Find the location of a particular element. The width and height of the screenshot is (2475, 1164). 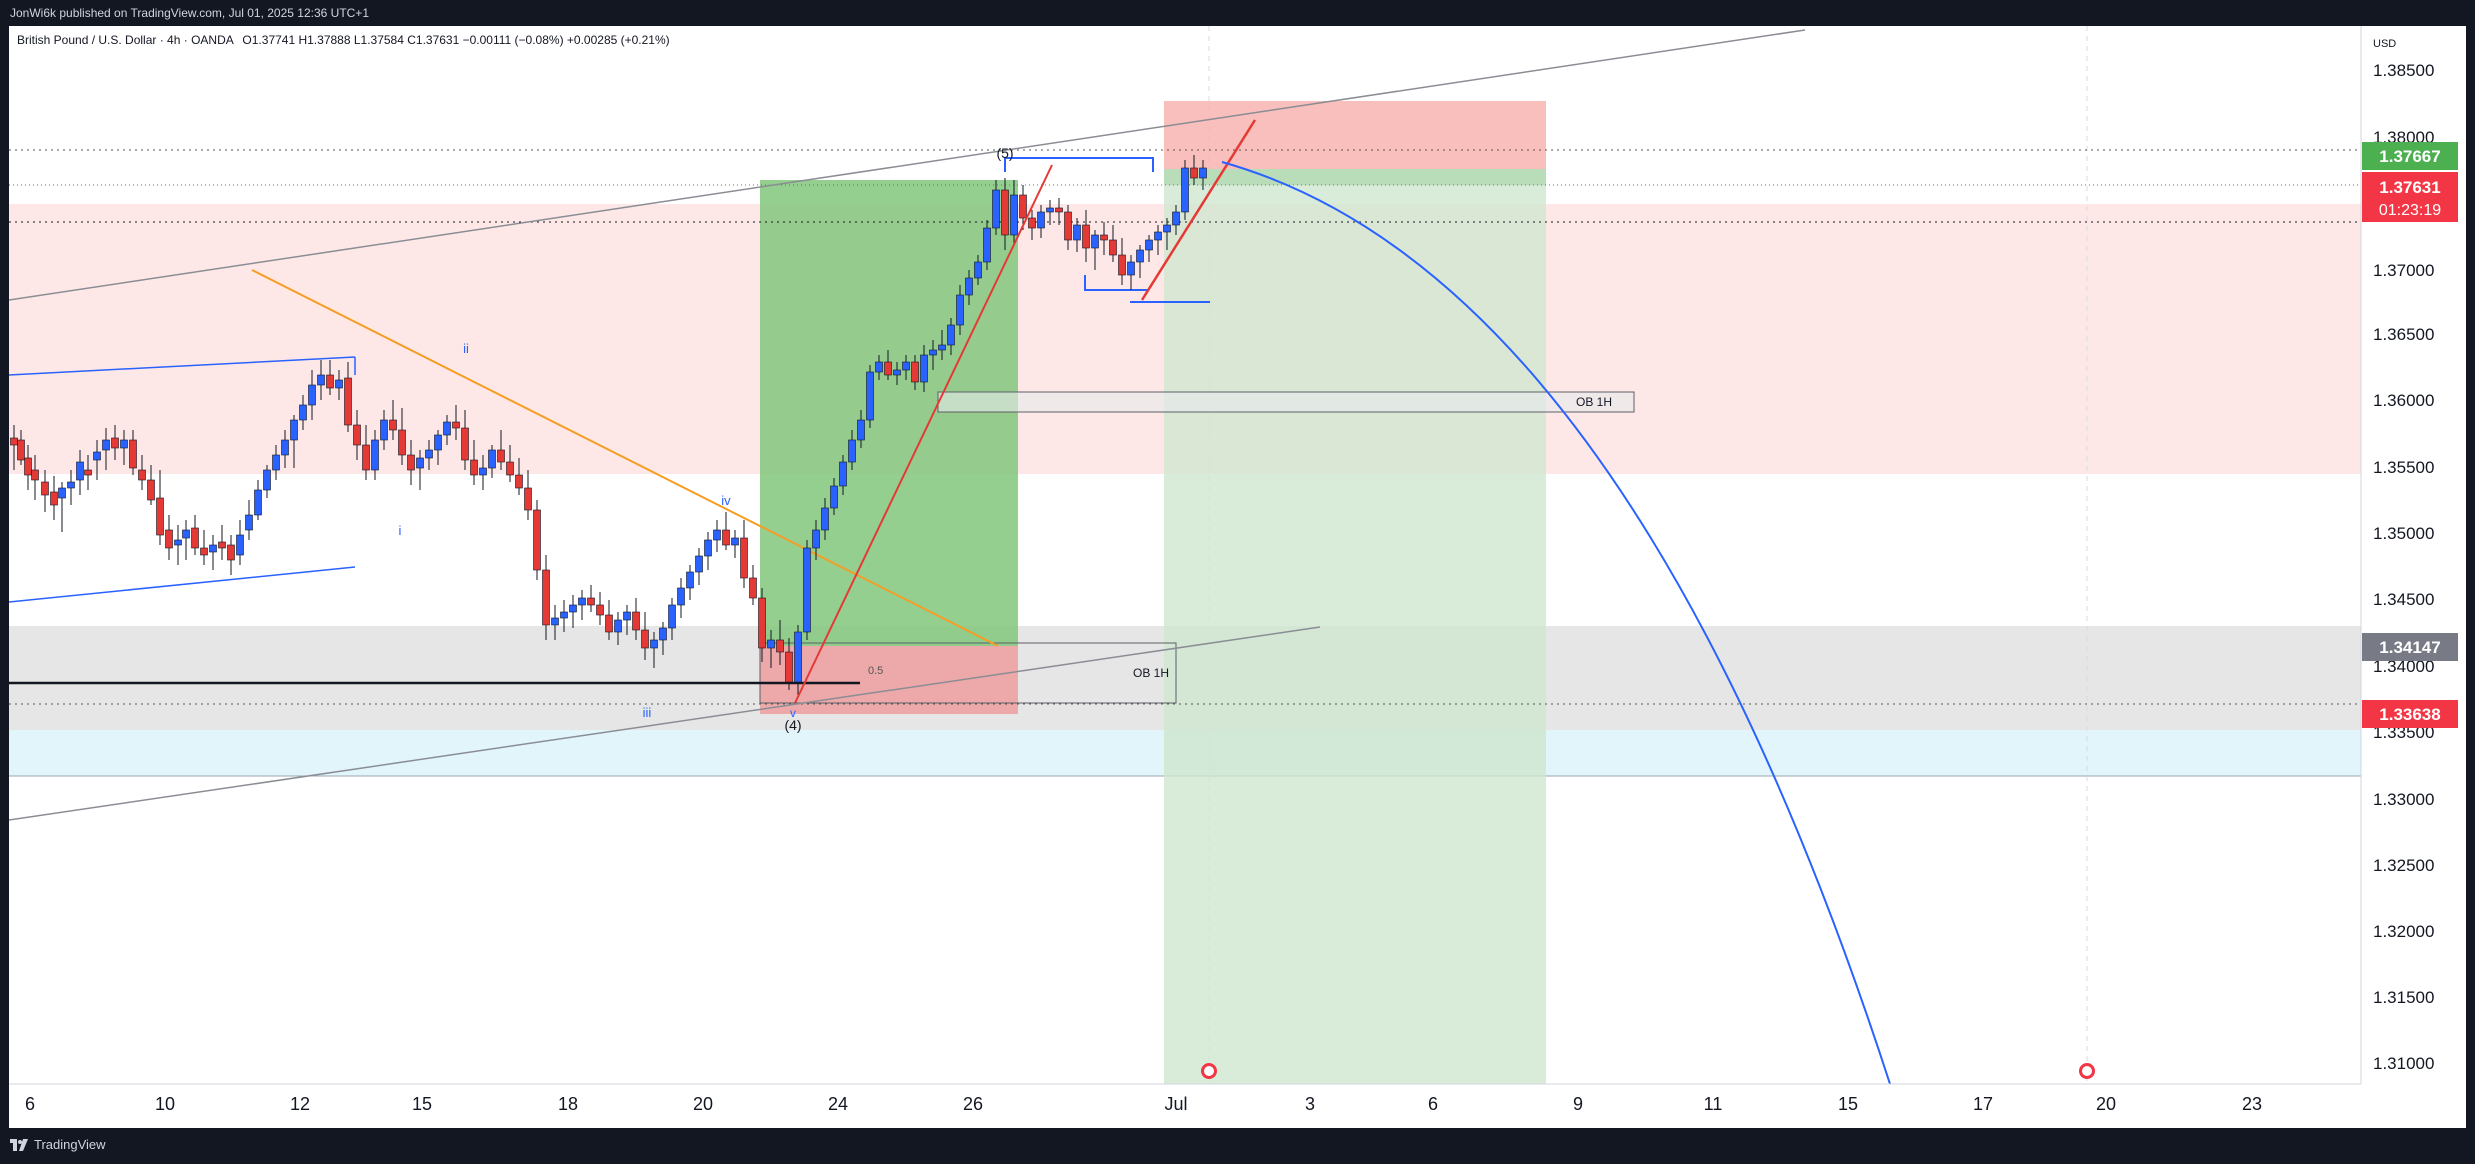

wave-v-label: v is located at coordinates (793, 713).